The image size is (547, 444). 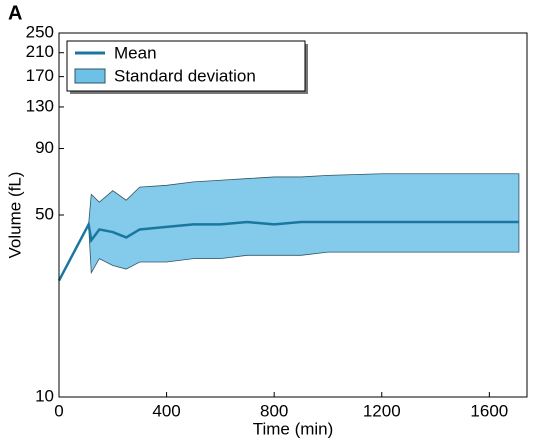 I want to click on y-tick-label: 10, so click(x=44, y=395).